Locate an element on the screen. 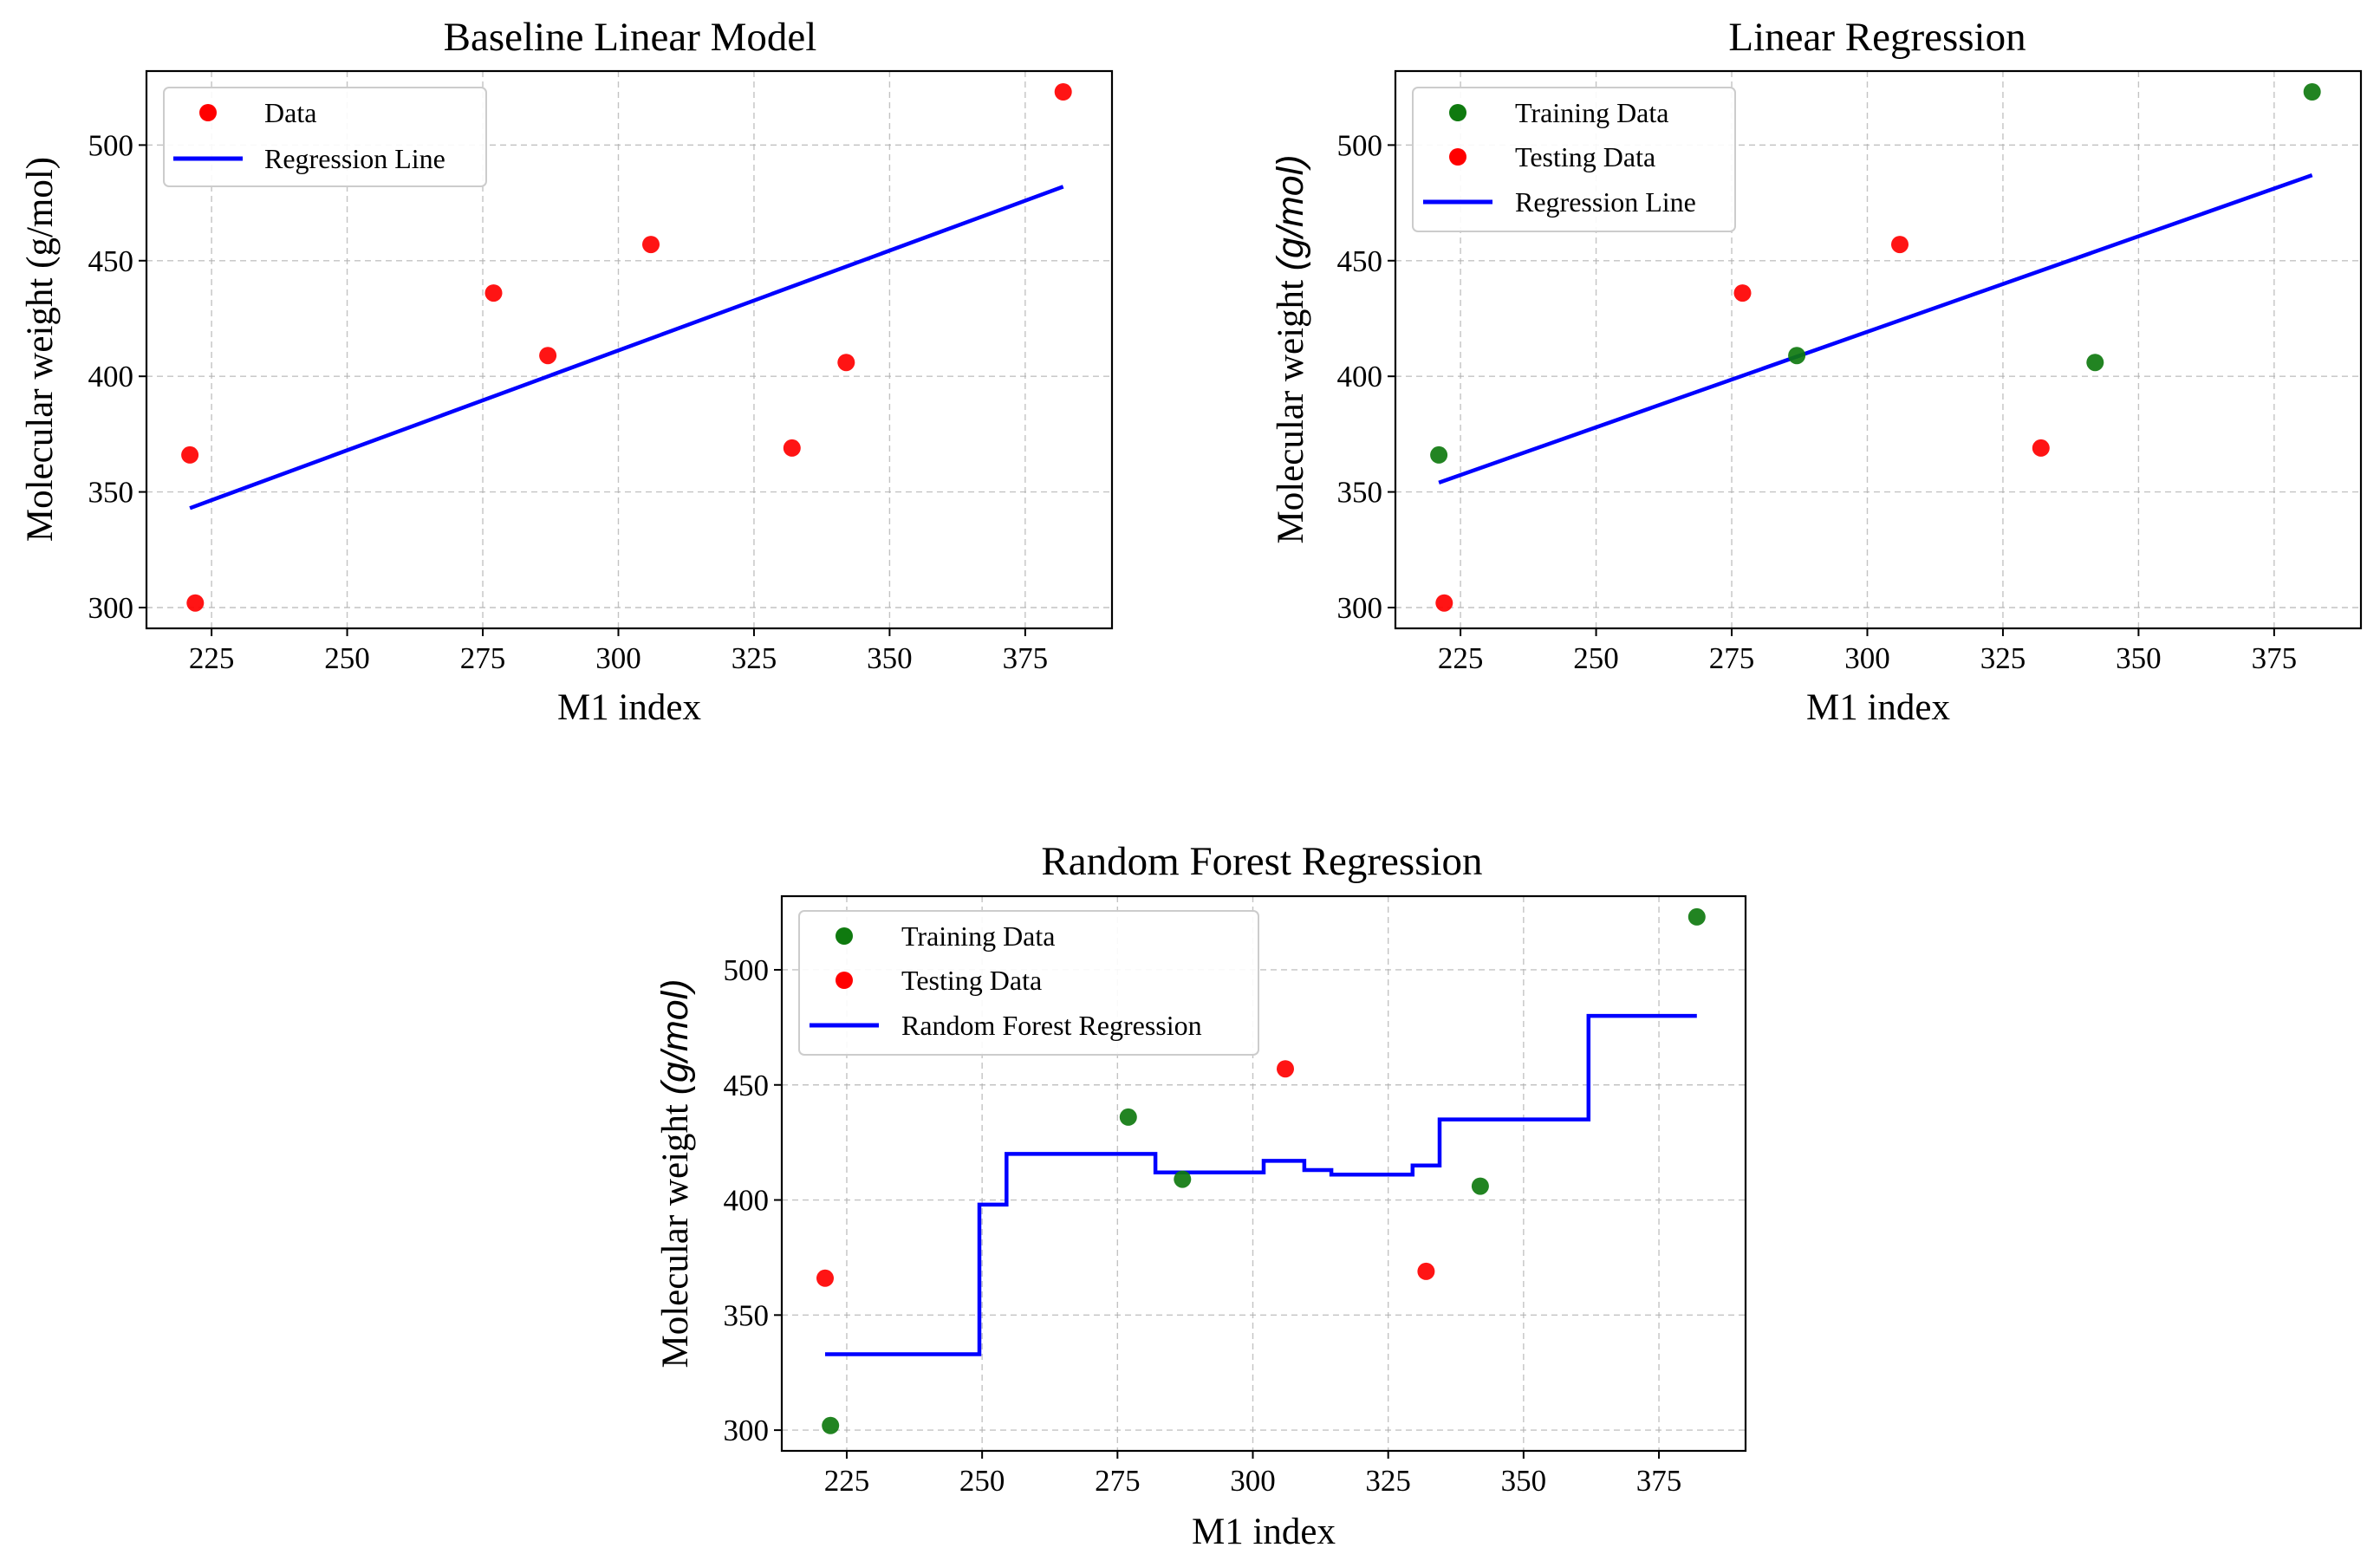 This screenshot has width=2380, height=1567. legend: Data Regression Line is located at coordinates (325, 137).